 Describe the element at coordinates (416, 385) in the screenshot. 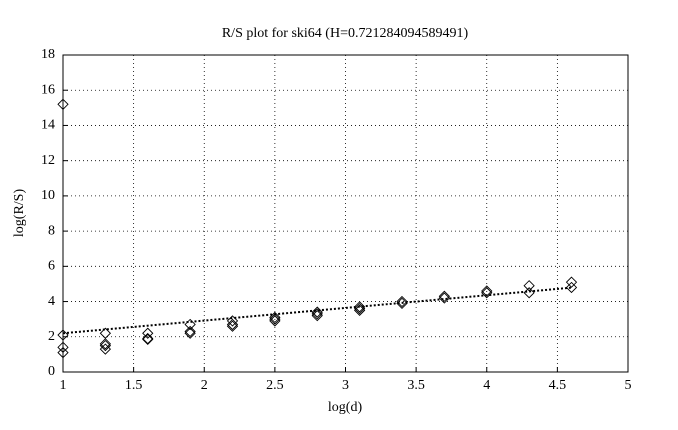

I see `x-tick-label: 3.5` at that location.